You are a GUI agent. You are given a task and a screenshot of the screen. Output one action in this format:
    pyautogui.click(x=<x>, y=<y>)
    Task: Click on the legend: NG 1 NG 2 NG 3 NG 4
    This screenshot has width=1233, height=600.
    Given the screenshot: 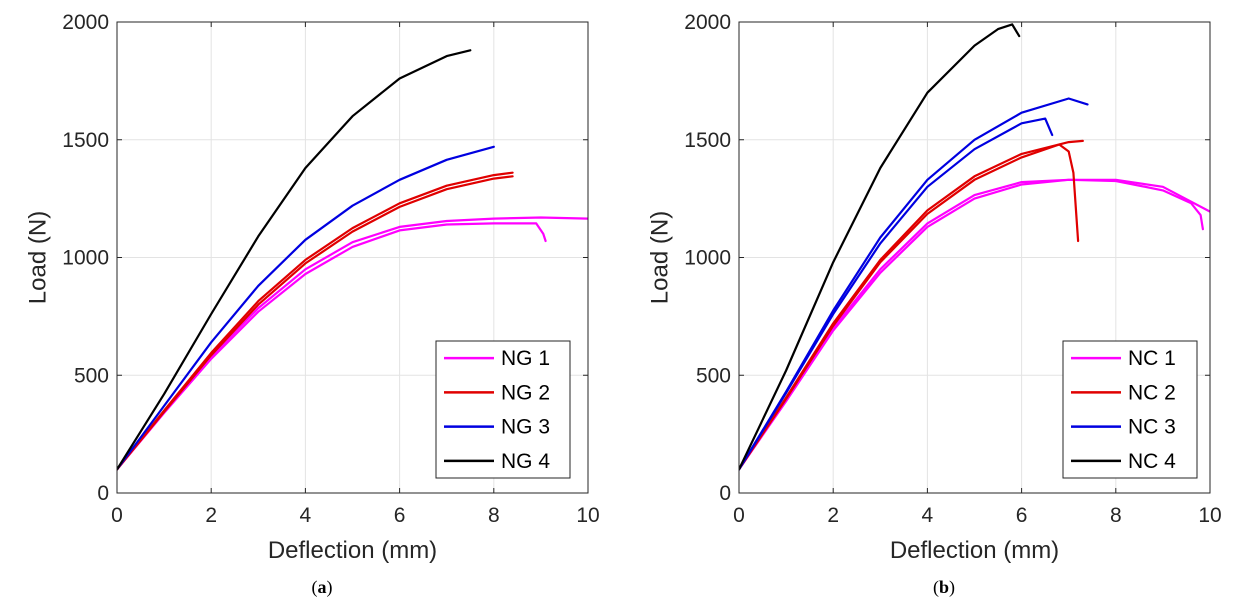 What is the action you would take?
    pyautogui.click(x=503, y=409)
    